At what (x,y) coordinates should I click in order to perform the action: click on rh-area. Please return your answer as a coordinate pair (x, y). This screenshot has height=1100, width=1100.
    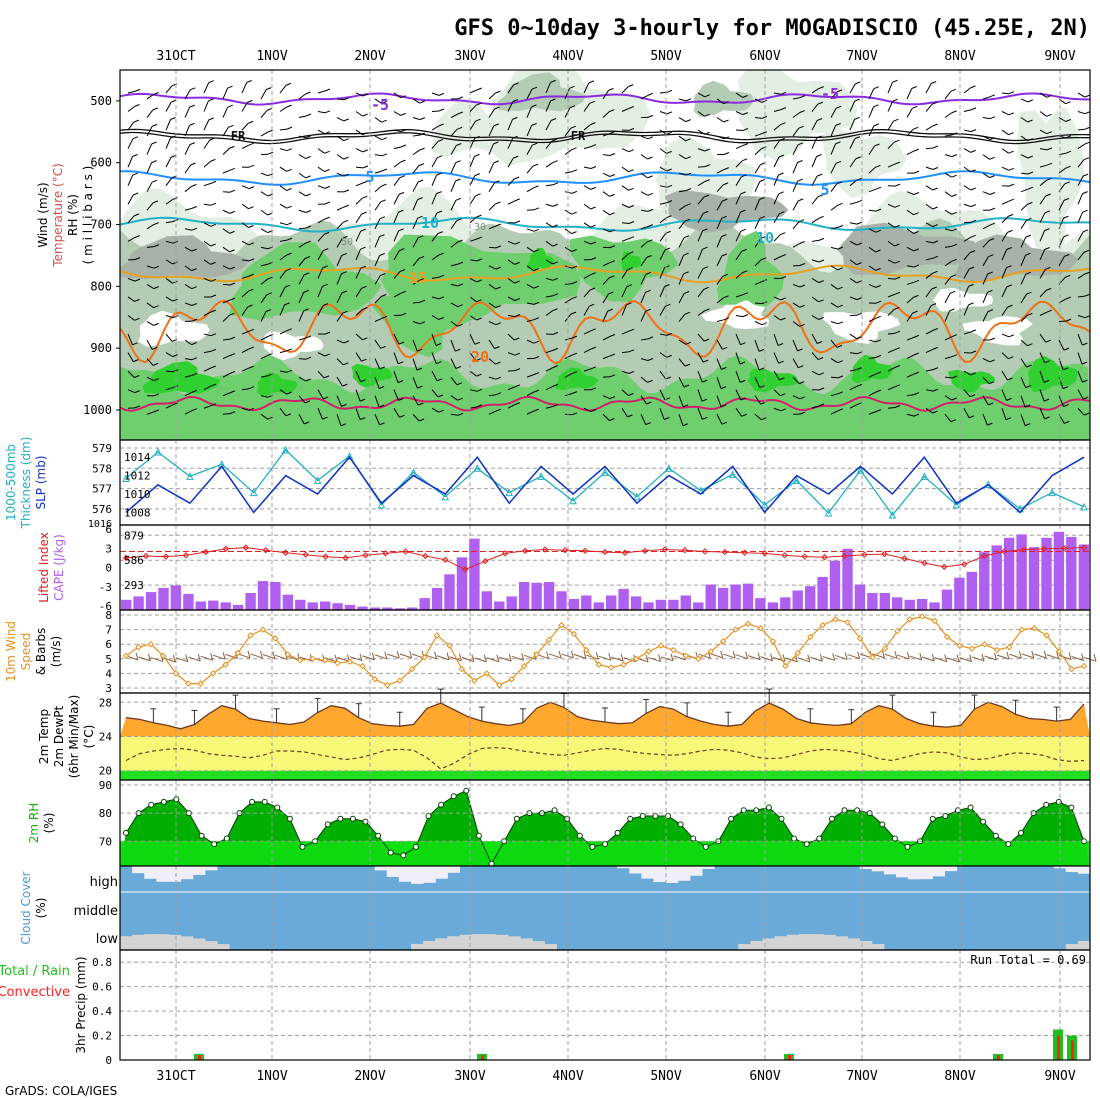
    Looking at the image, I should click on (907, 248).